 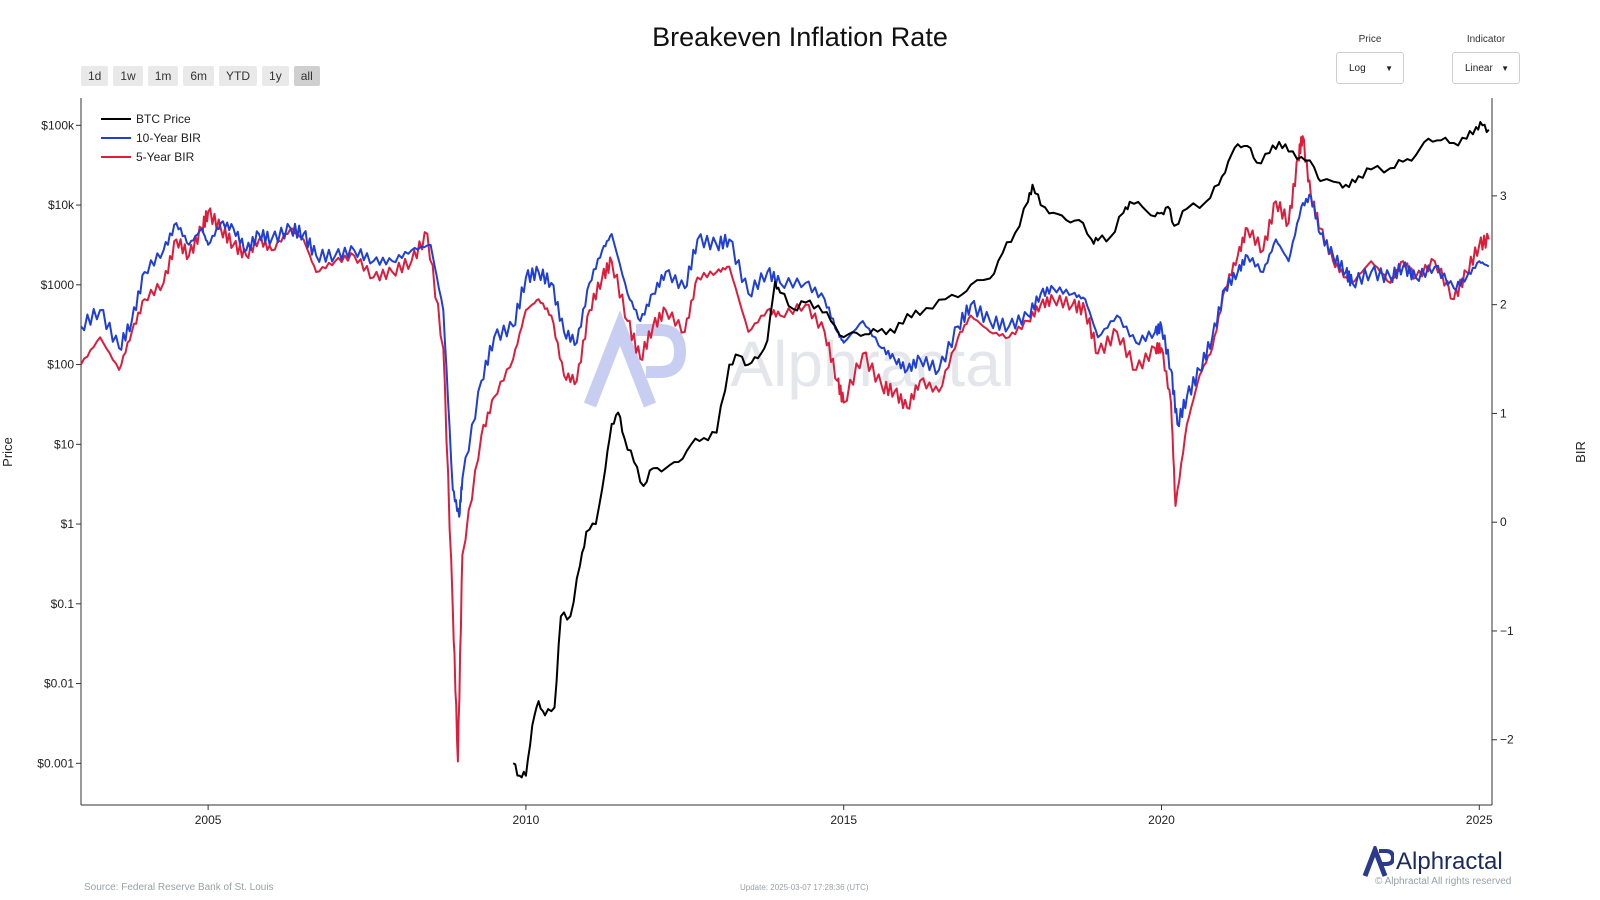 I want to click on range-button-1m: 1m, so click(x=163, y=76).